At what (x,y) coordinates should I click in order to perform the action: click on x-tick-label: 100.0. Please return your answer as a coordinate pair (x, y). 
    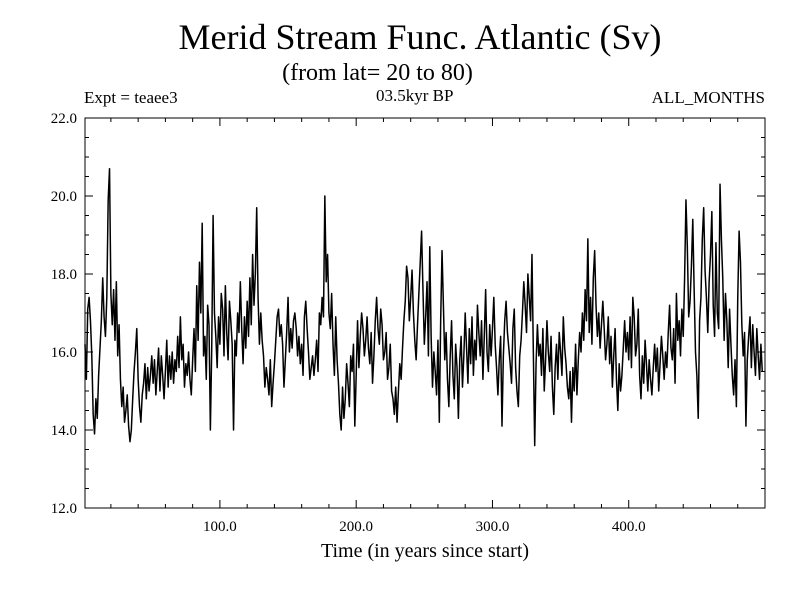
    Looking at the image, I should click on (220, 527).